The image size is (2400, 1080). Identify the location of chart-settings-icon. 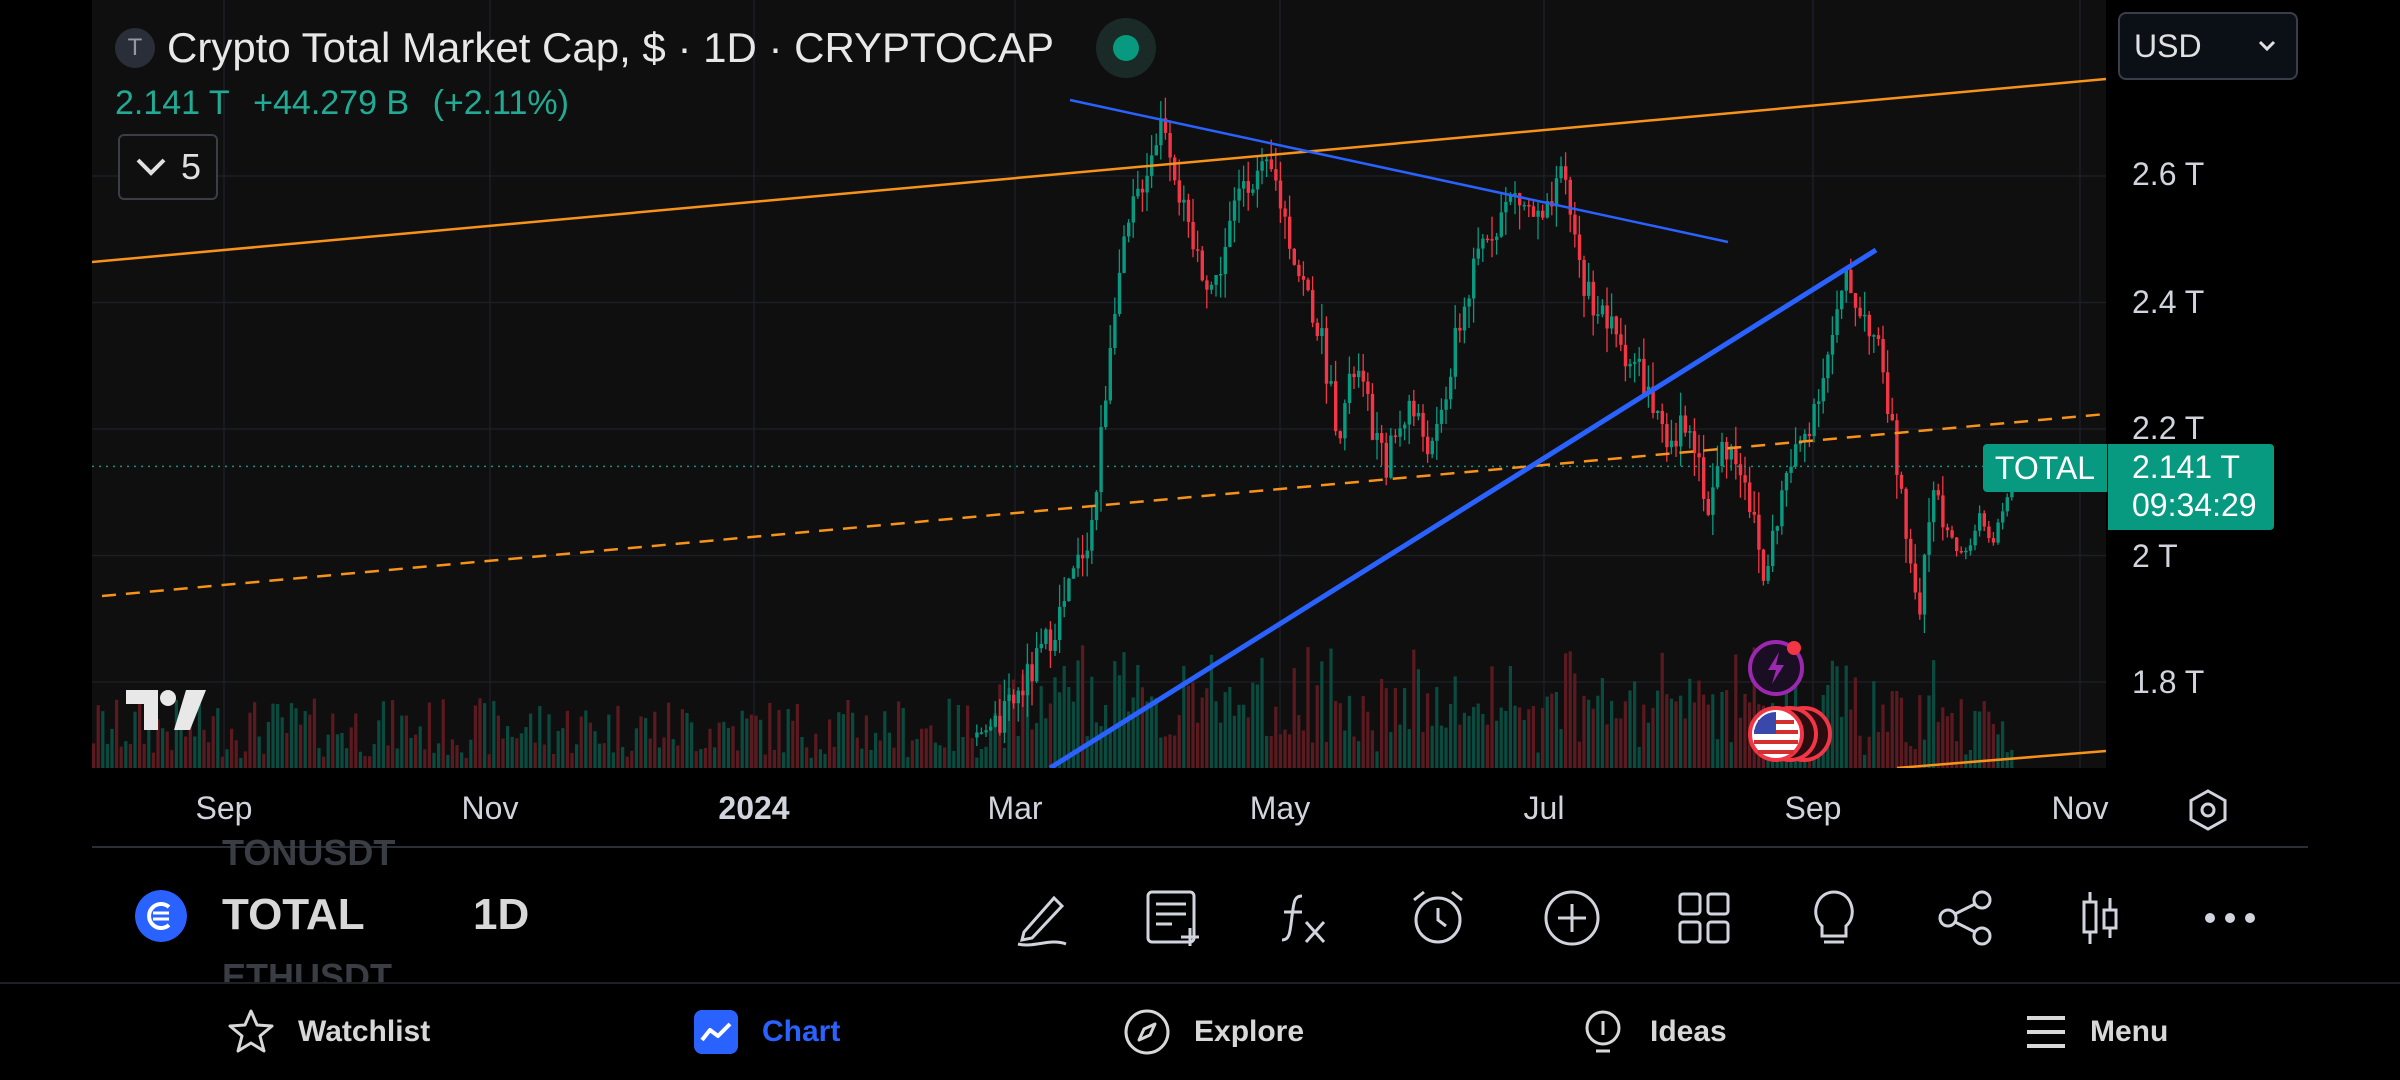
(2208, 810).